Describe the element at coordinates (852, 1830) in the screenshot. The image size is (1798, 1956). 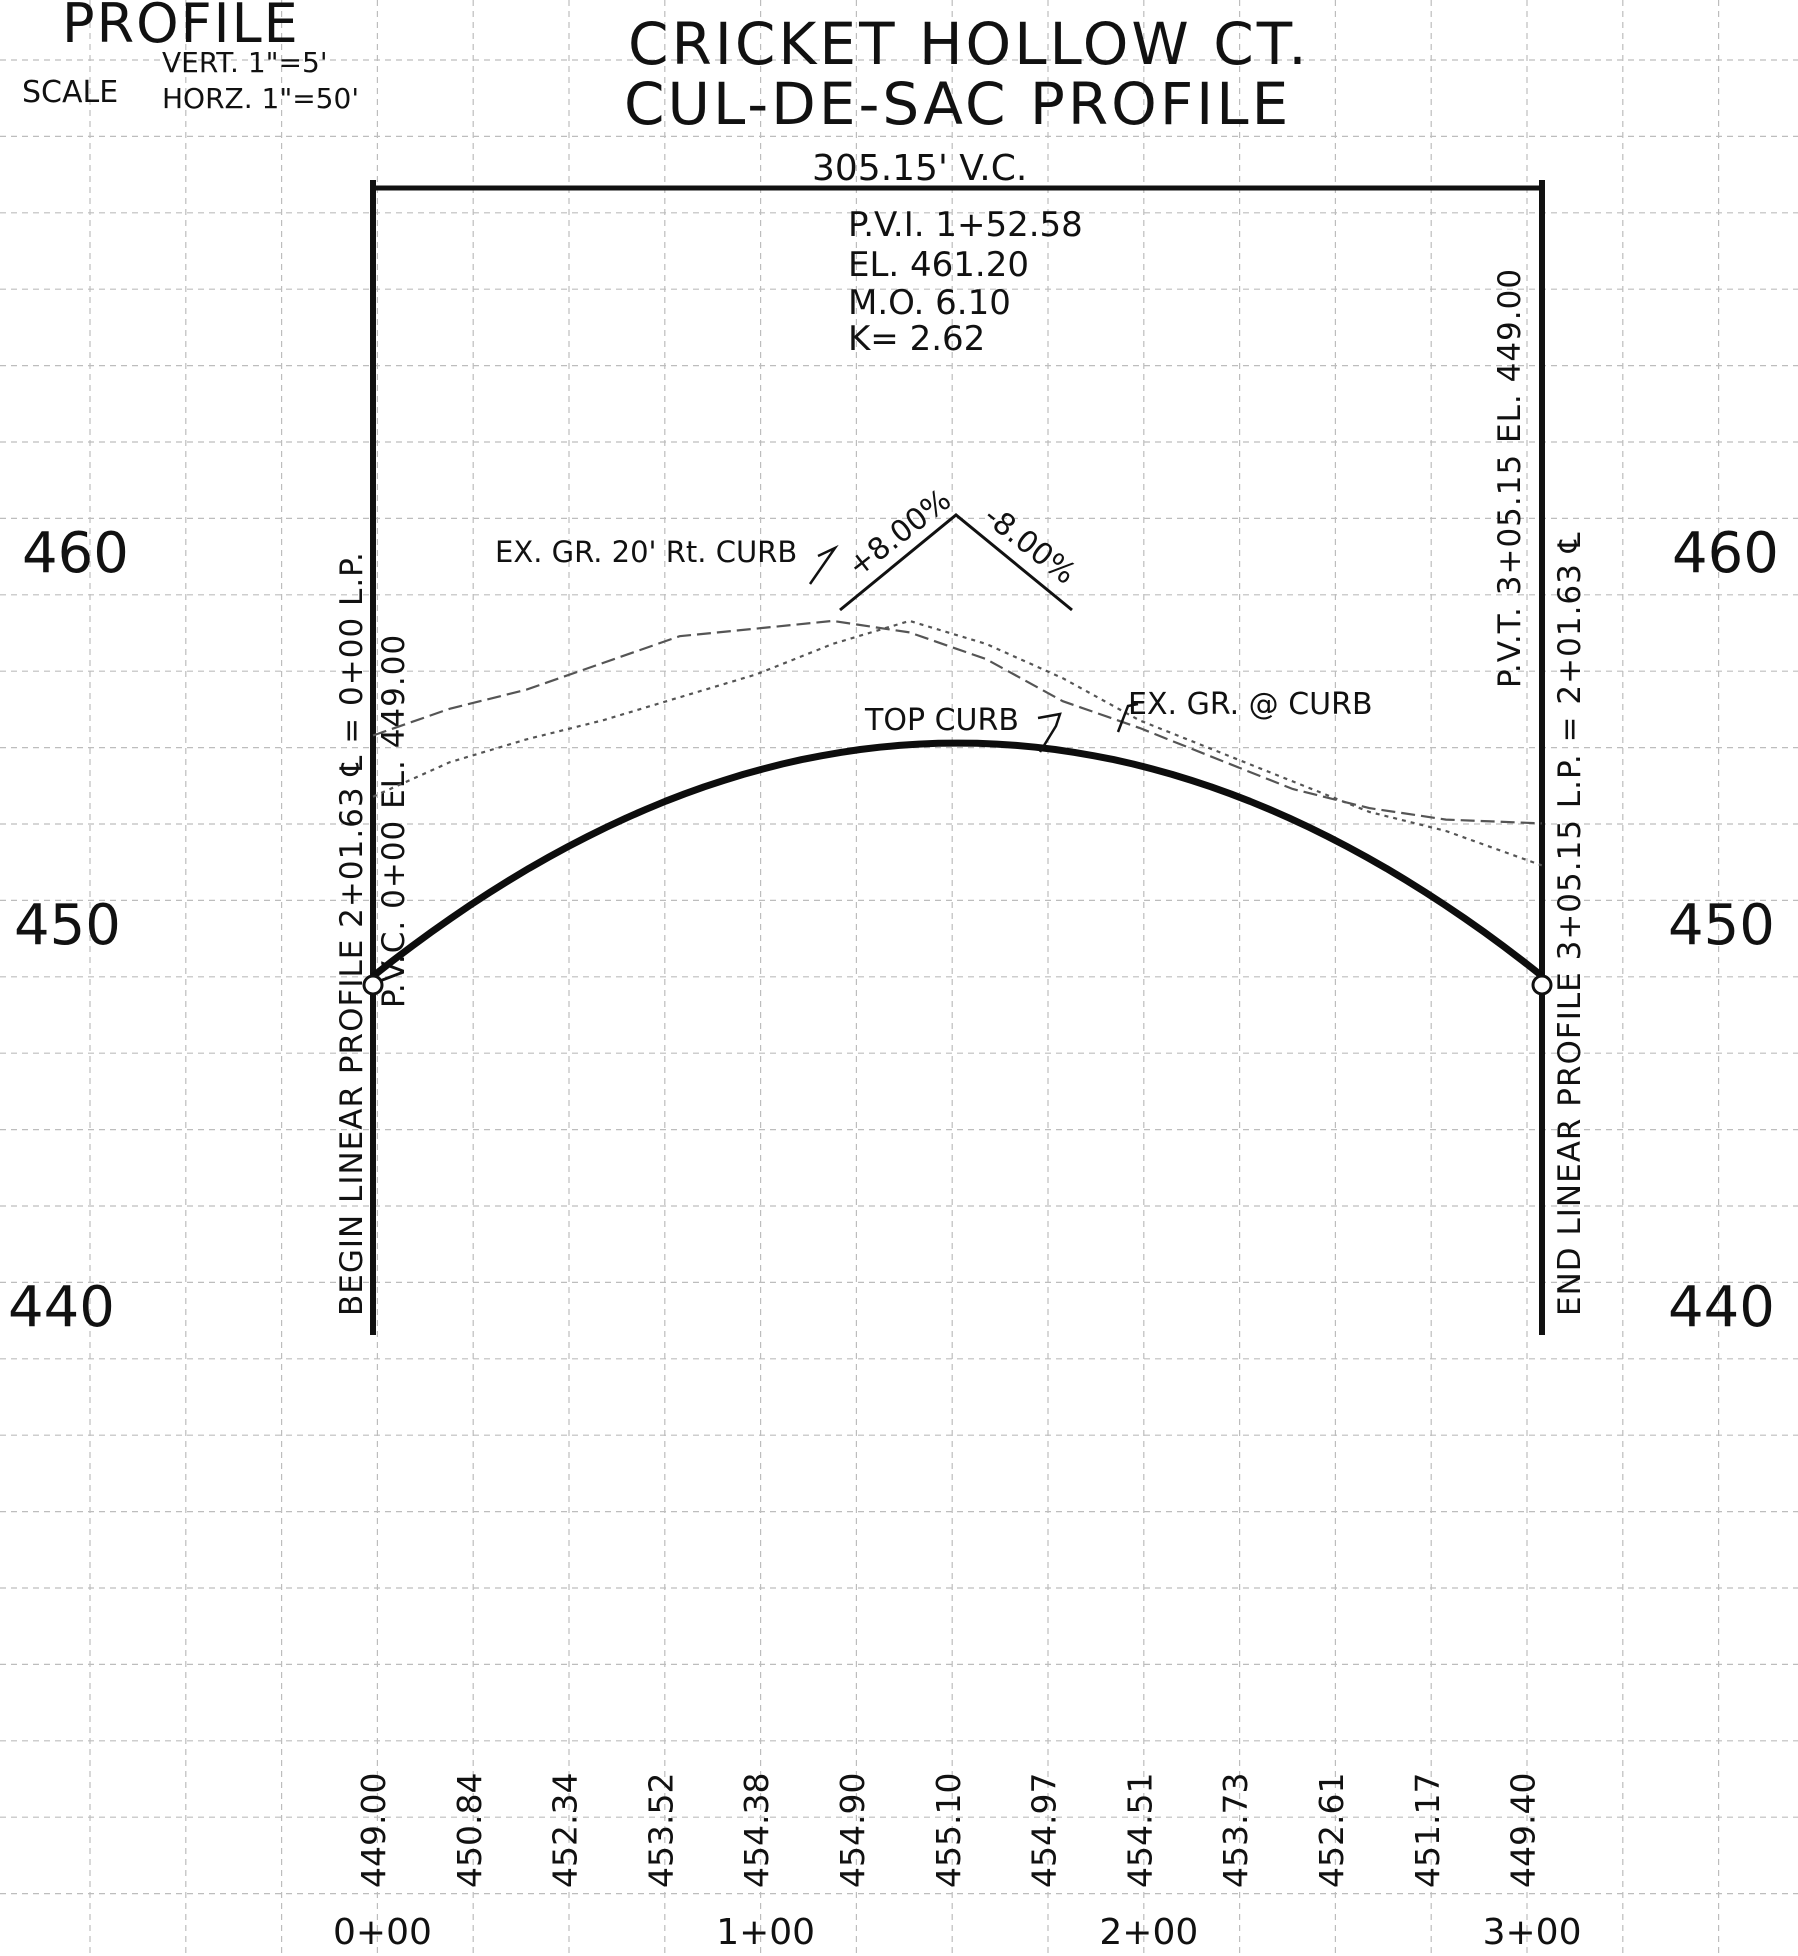
I see `elevation-table-value: 454.90` at that location.